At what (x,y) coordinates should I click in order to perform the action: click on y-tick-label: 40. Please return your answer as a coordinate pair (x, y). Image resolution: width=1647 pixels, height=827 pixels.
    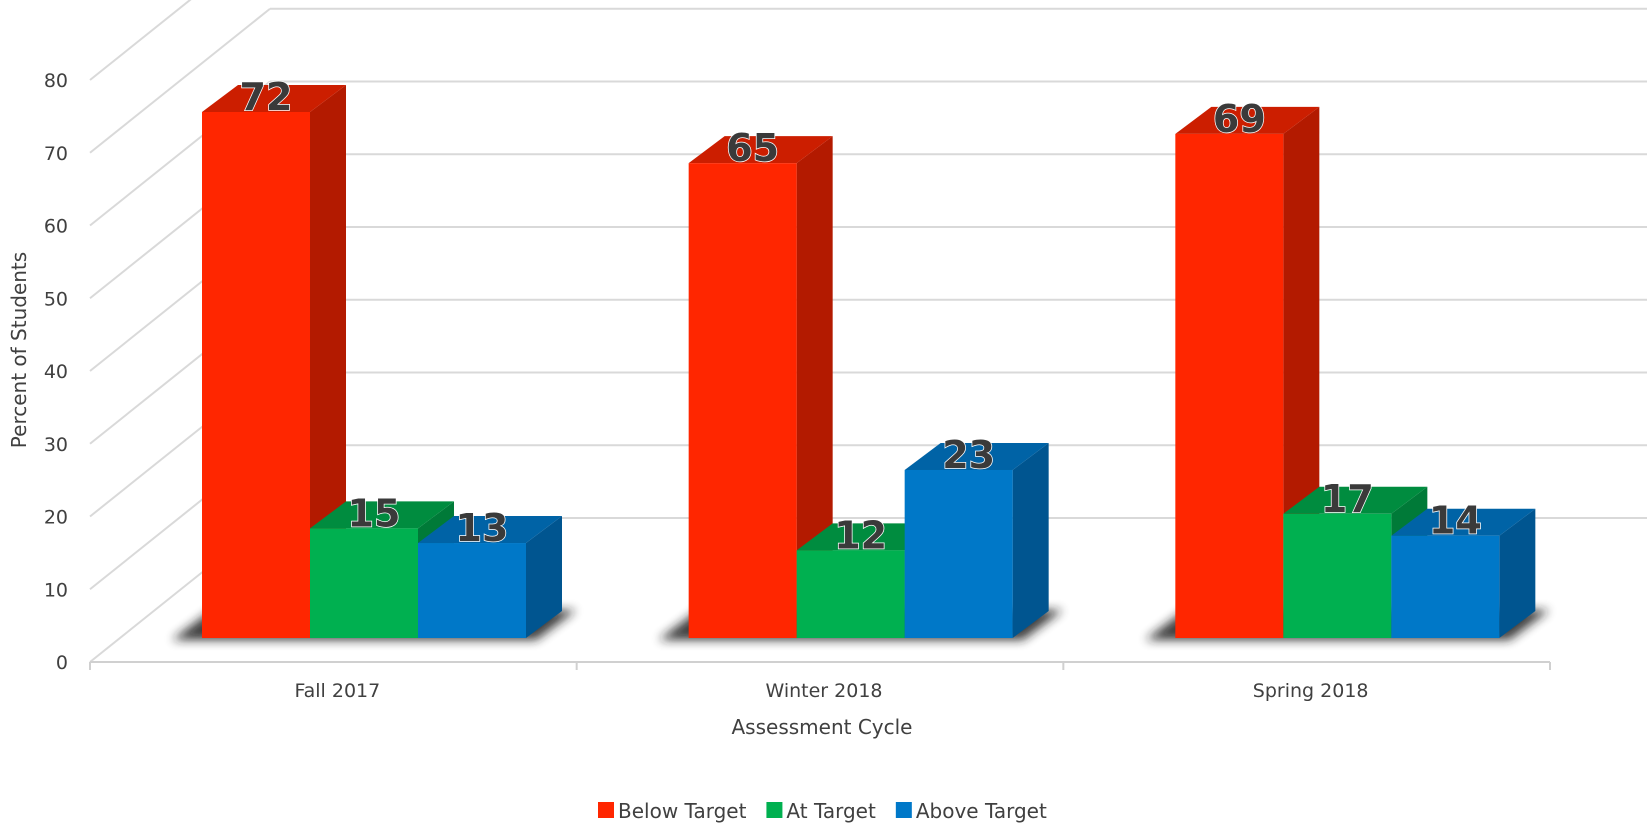
    Looking at the image, I should click on (56, 372).